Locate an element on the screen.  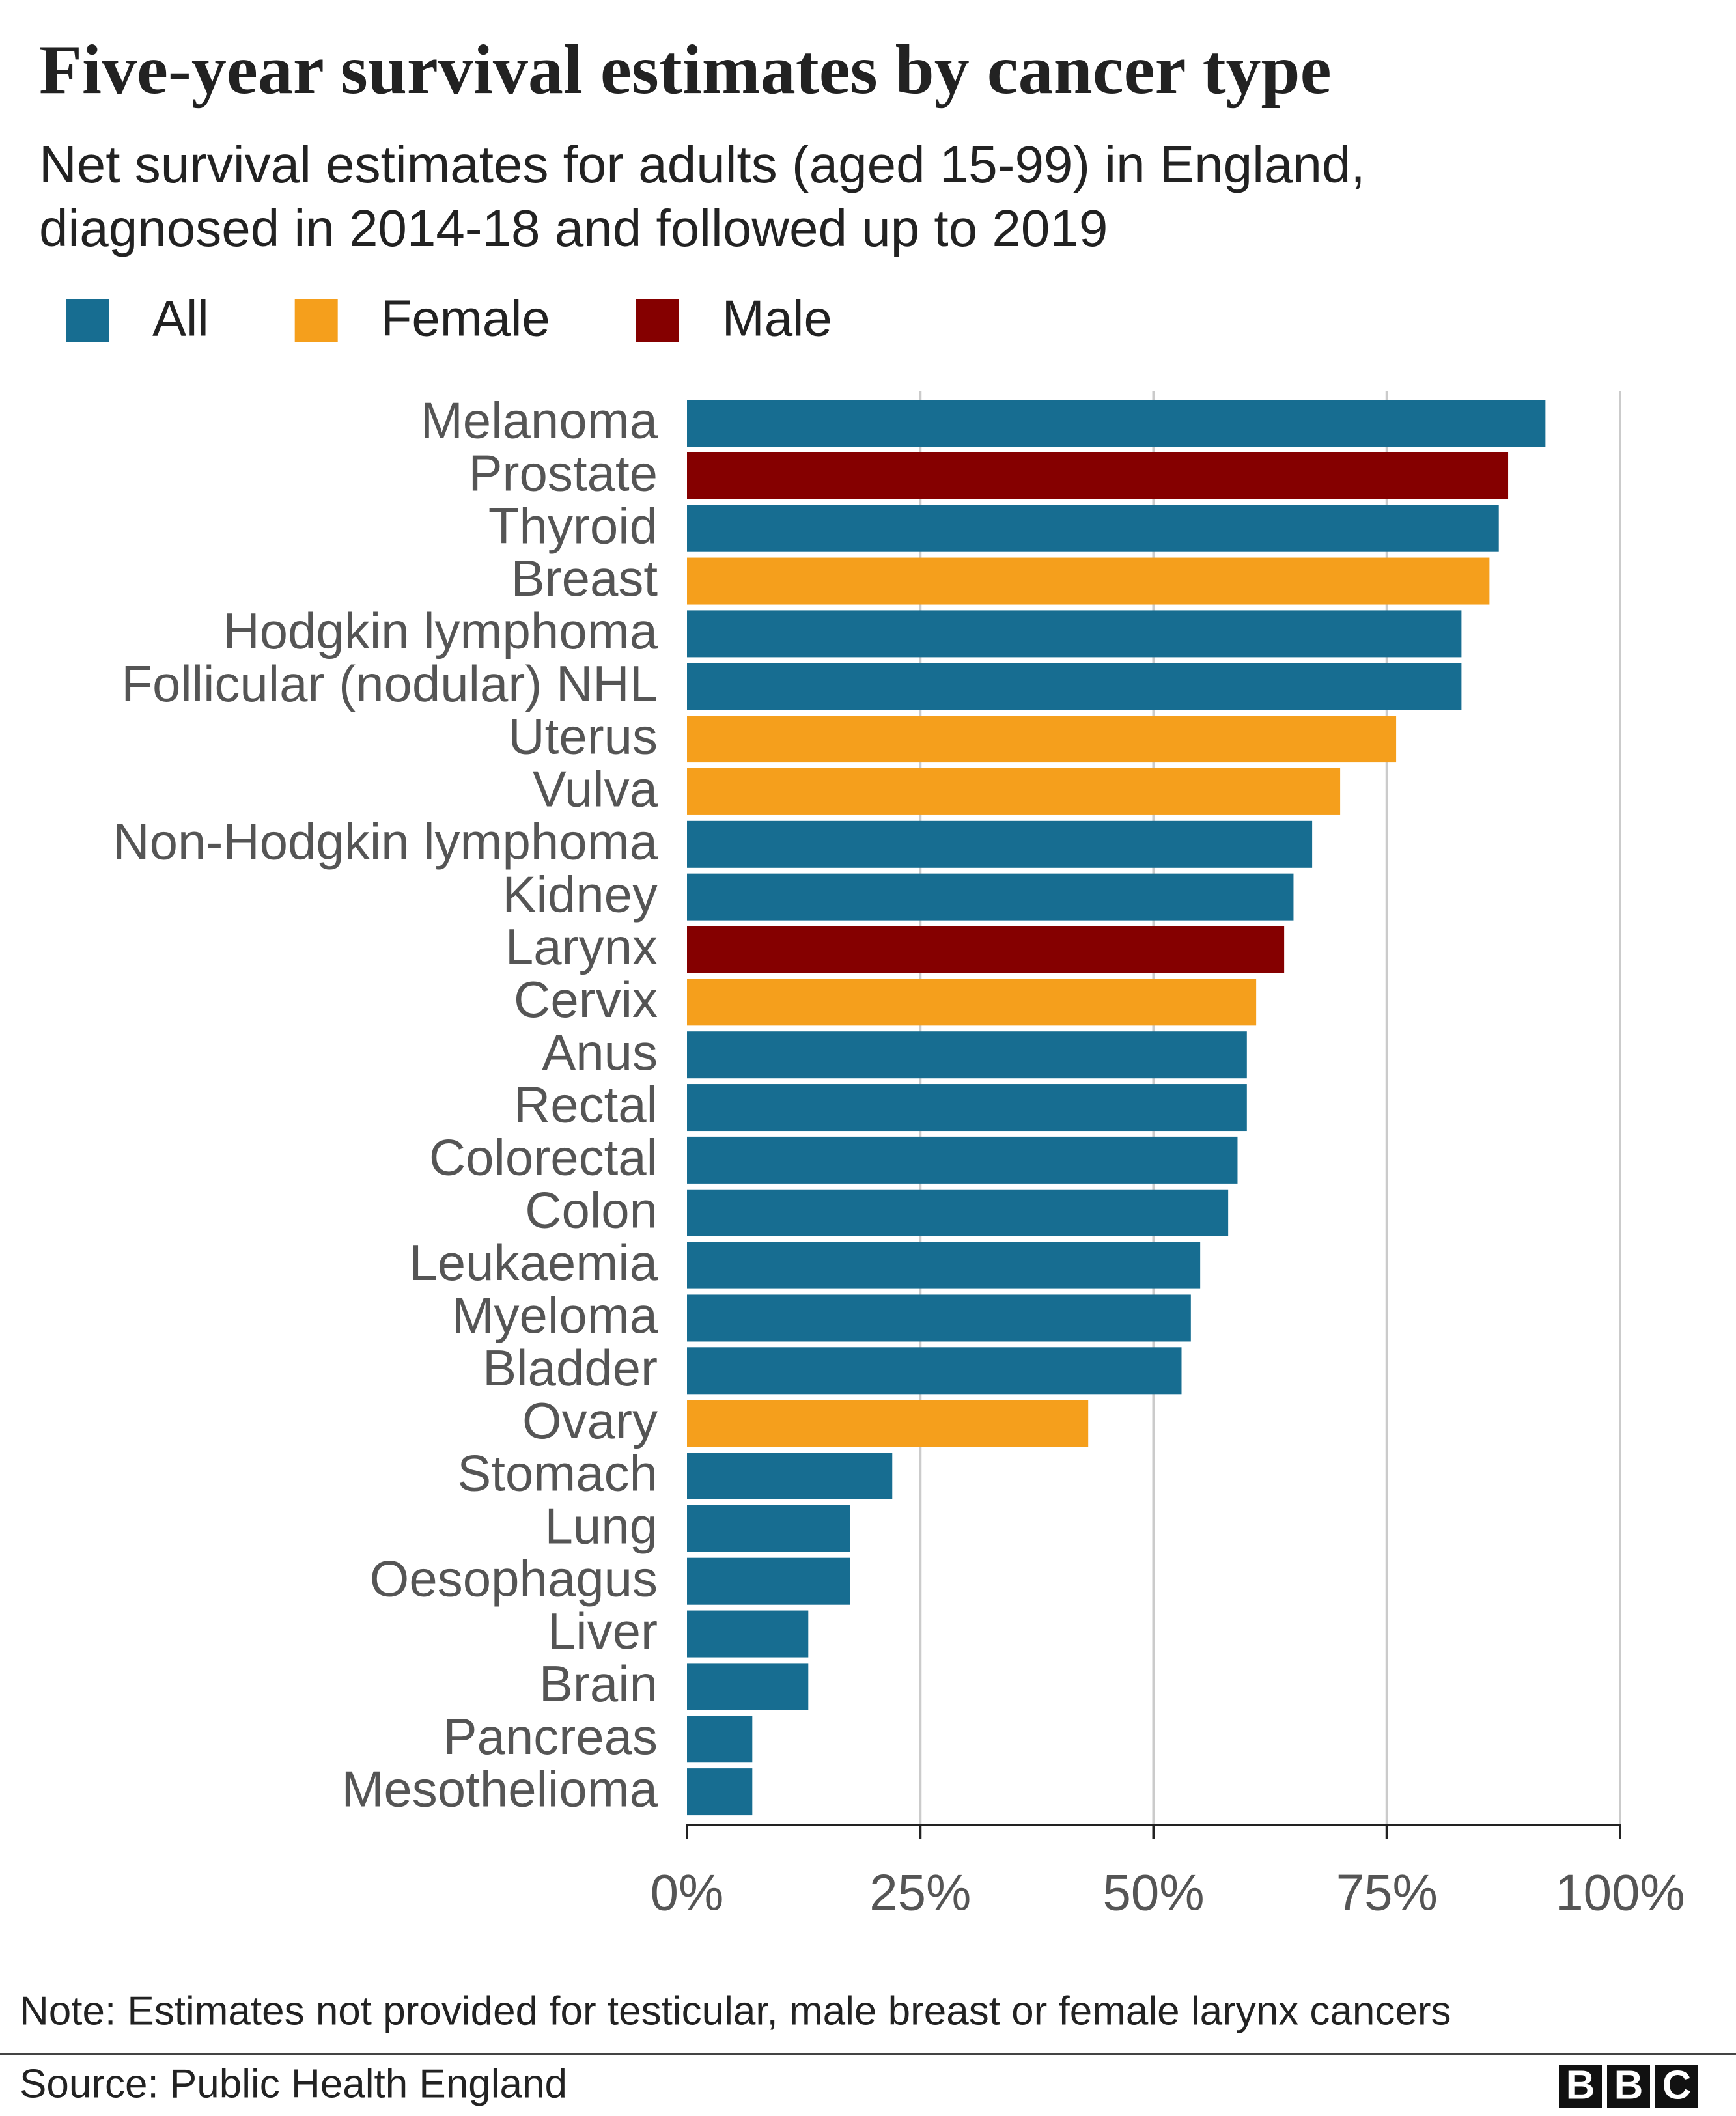
y-tick-label: Kidney is located at coordinates (581, 894).